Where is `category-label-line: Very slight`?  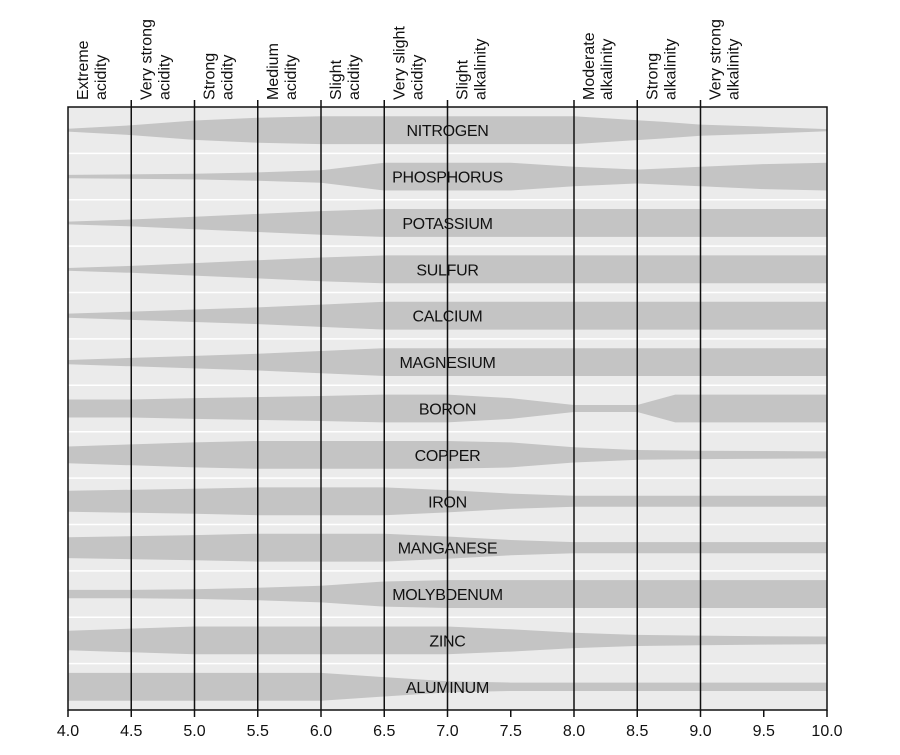 category-label-line: Very slight is located at coordinates (399, 63).